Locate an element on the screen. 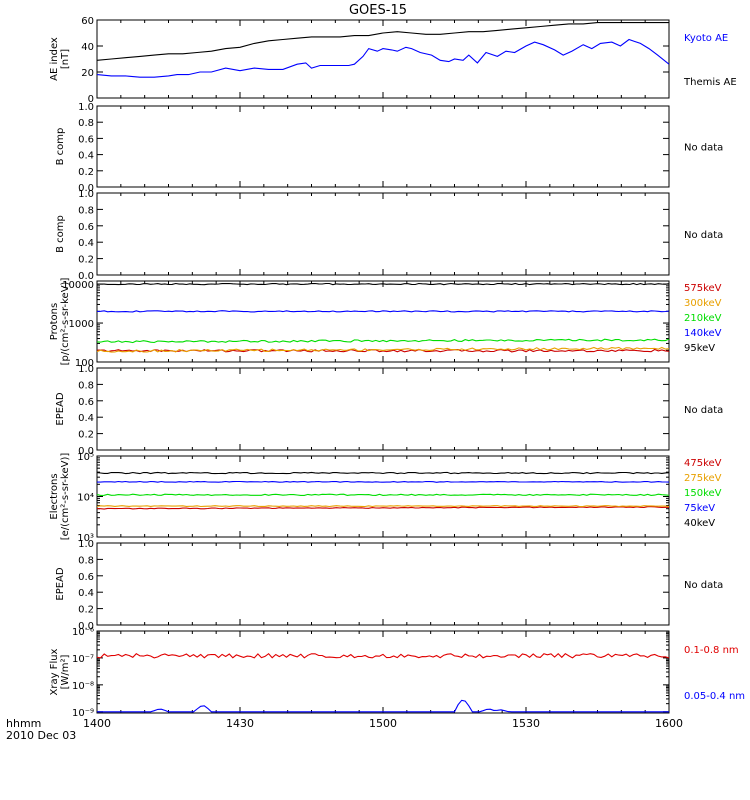 The image size is (750, 800). y-axis-label: Xray Flux is located at coordinates (54, 671).